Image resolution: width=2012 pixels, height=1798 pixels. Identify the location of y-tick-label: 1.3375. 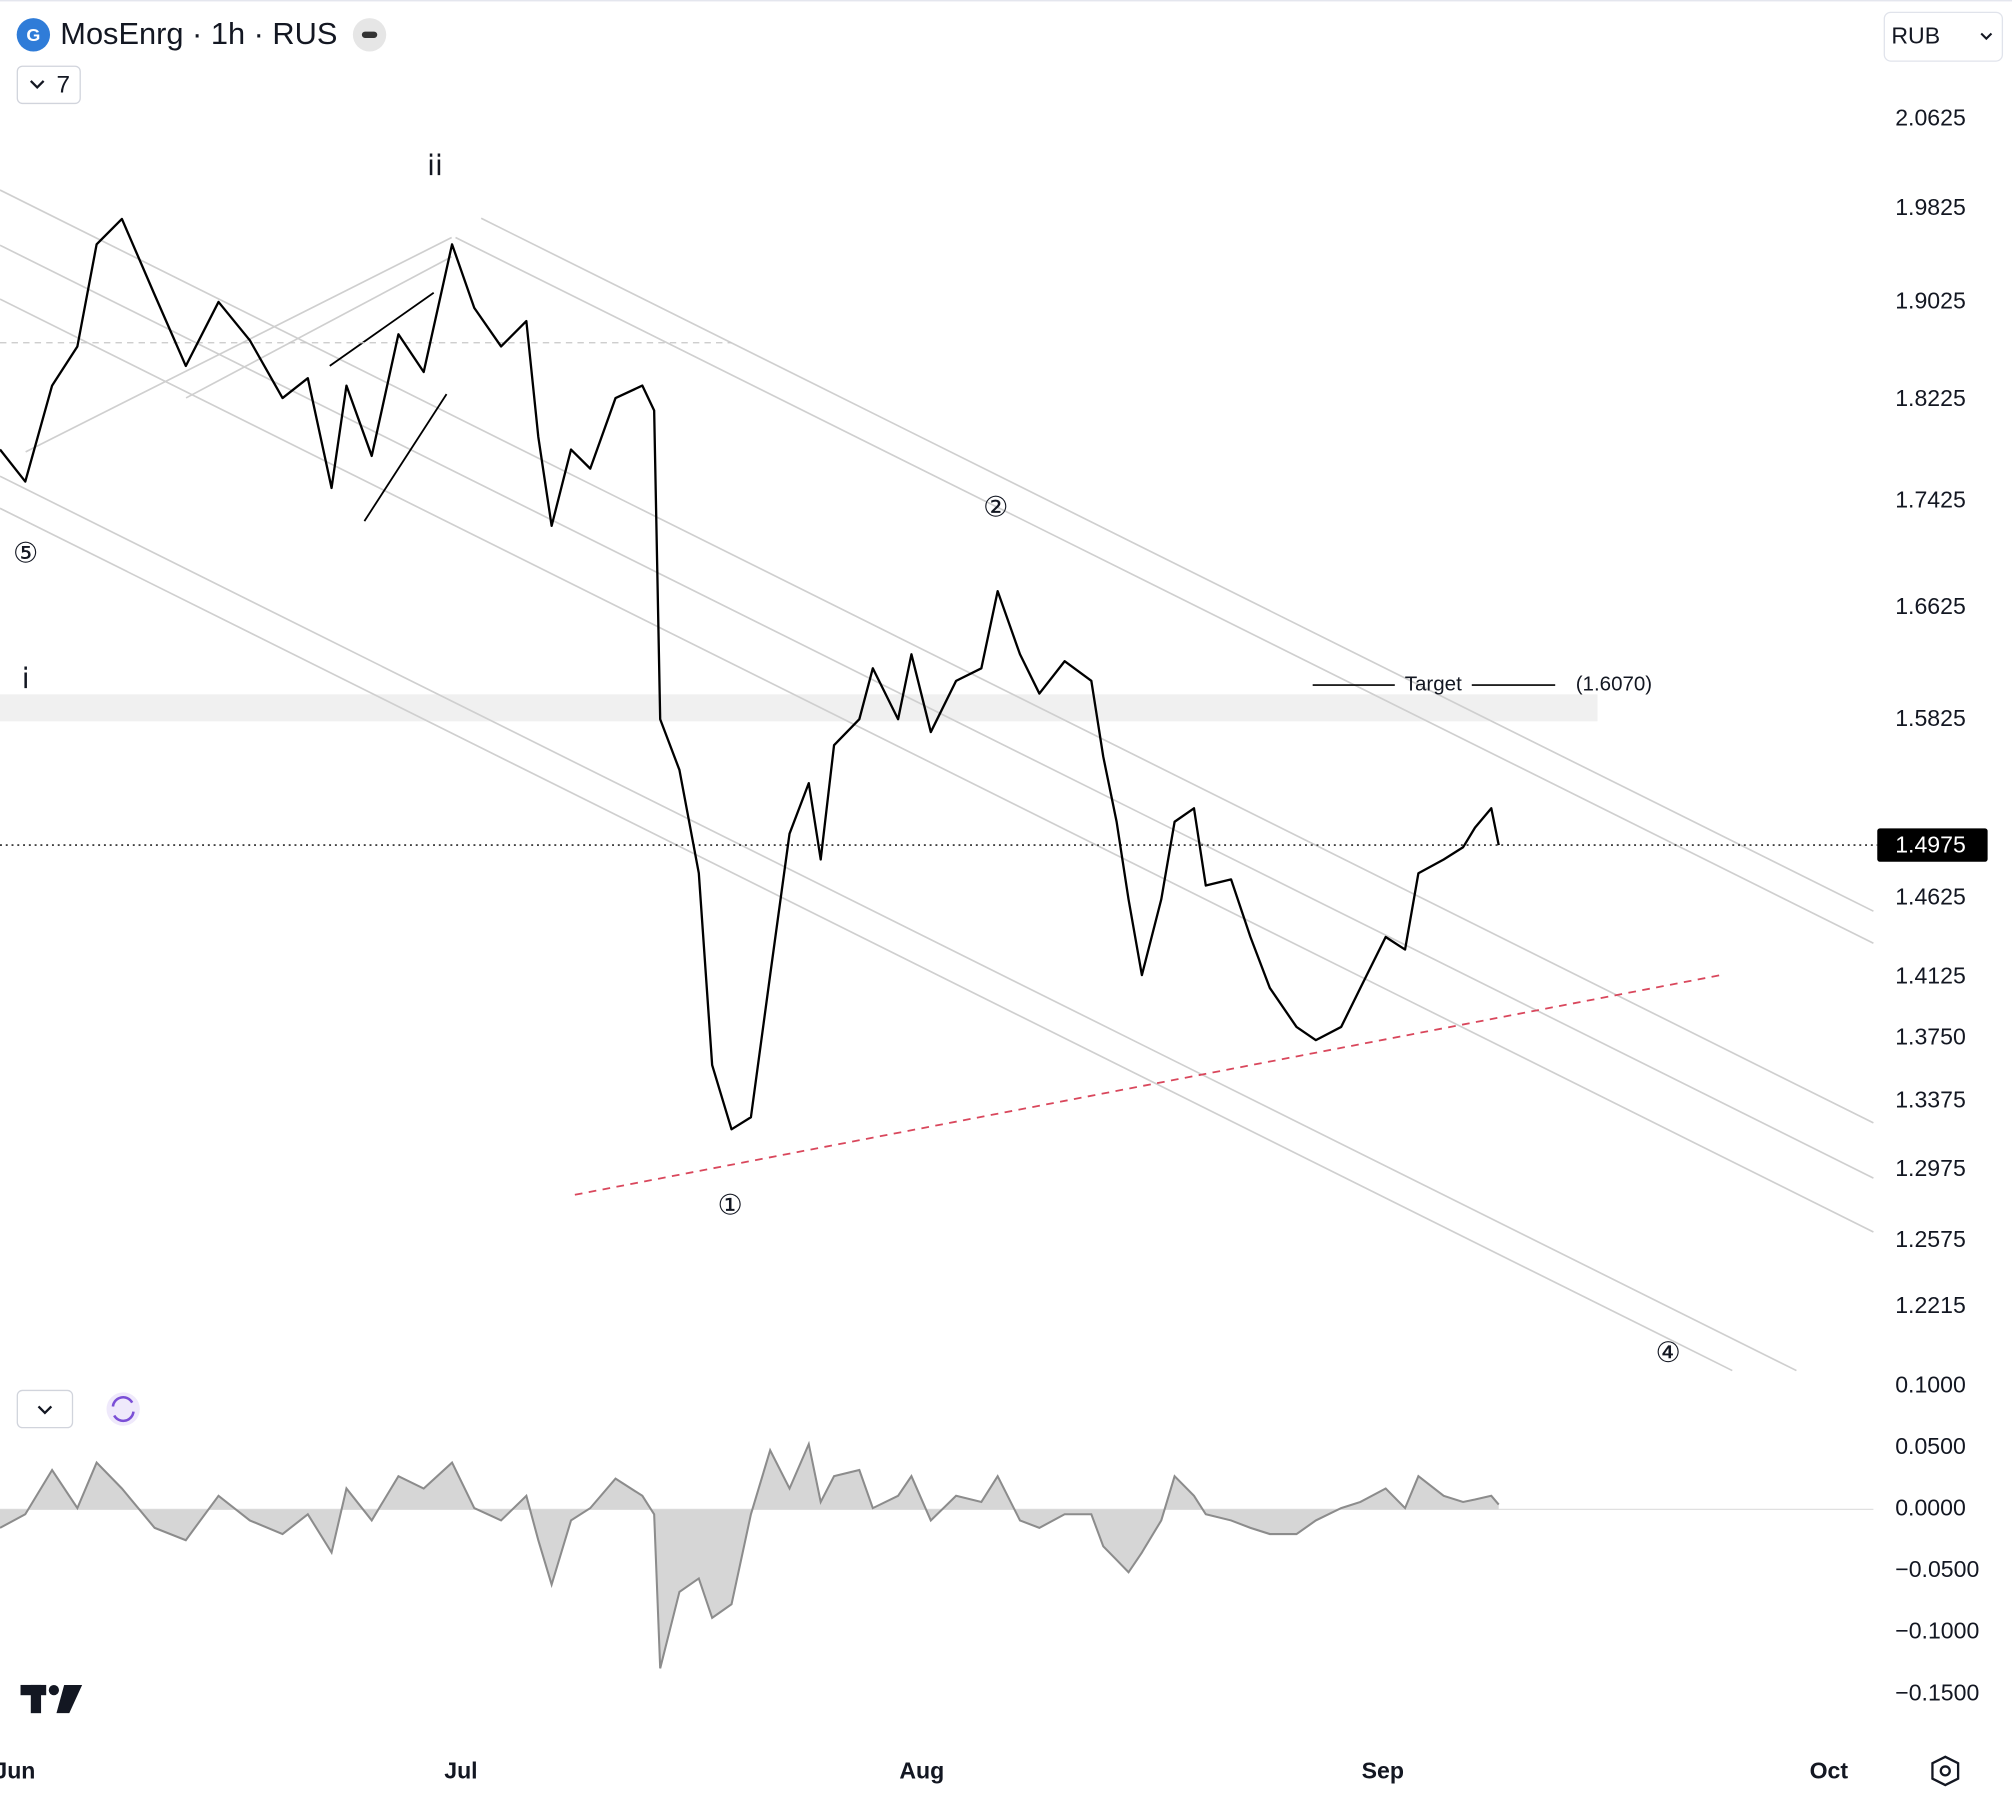
(1930, 1099).